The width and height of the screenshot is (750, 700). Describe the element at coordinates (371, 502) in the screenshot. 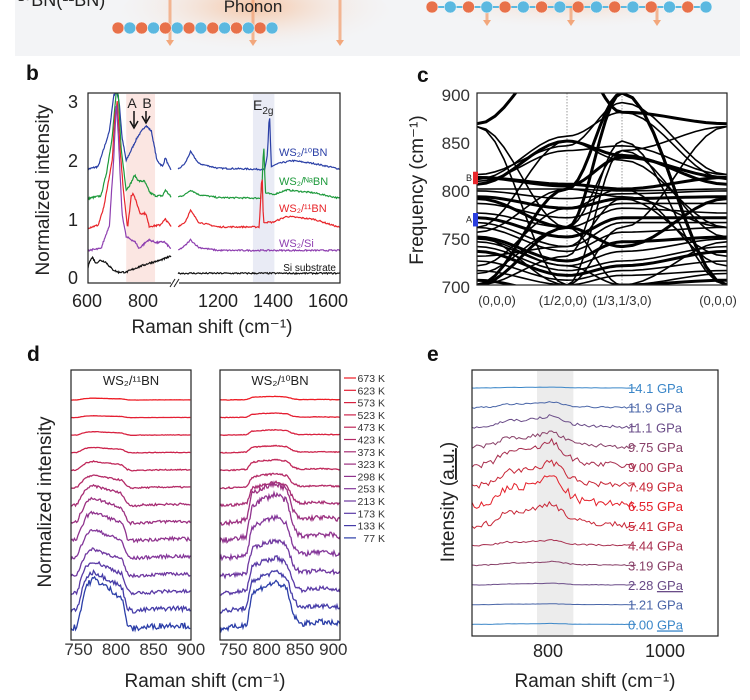

I see `legend-label: 213 K` at that location.